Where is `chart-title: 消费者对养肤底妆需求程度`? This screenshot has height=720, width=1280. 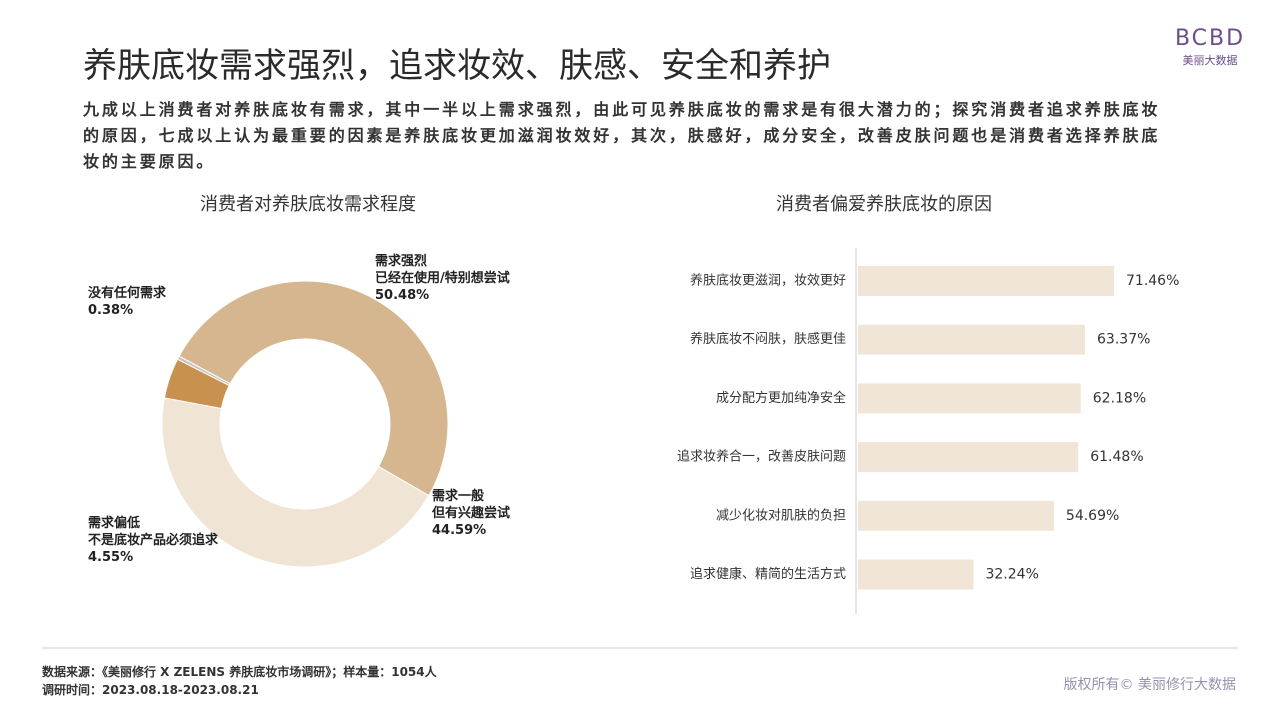
chart-title: 消费者对养肤底妆需求程度 is located at coordinates (308, 204).